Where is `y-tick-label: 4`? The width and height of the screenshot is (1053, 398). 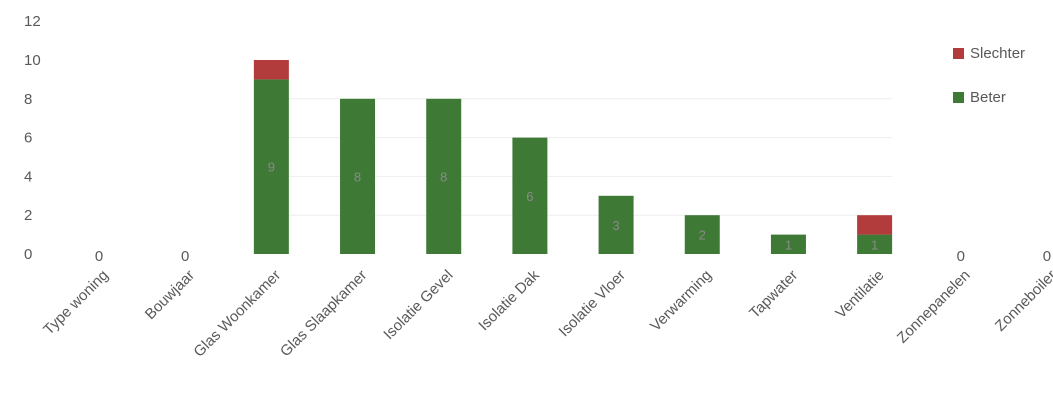 y-tick-label: 4 is located at coordinates (28, 176).